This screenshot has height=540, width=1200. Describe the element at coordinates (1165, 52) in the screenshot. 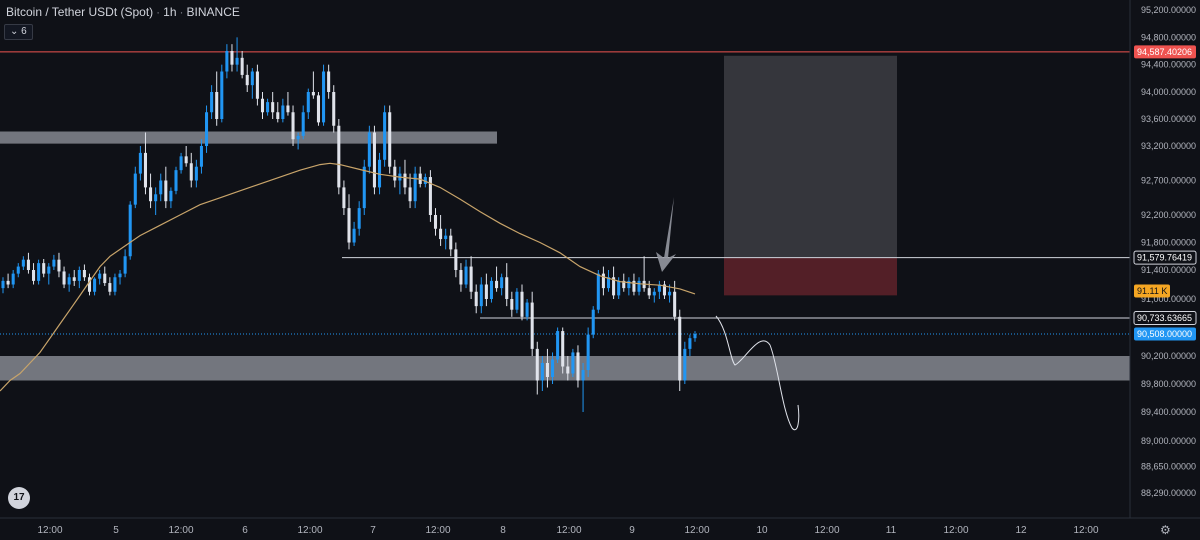

I see `price-tag-resistance` at that location.